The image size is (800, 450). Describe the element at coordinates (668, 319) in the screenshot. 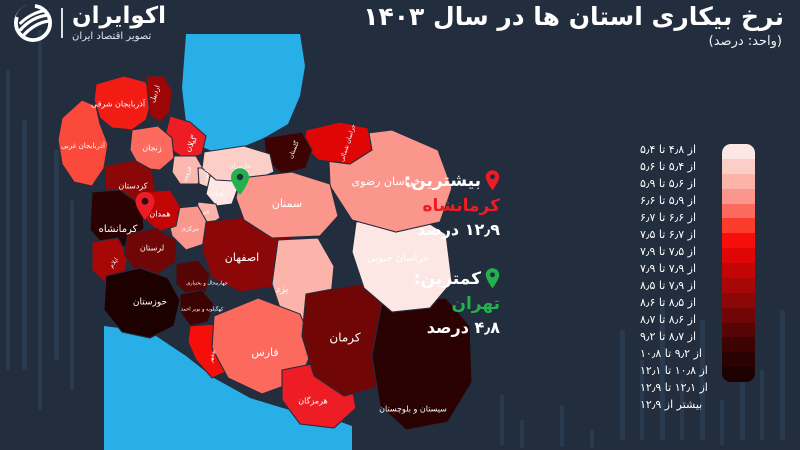

I see `legend-band-label: از ۸٫۶ تا ۸٫۷` at that location.